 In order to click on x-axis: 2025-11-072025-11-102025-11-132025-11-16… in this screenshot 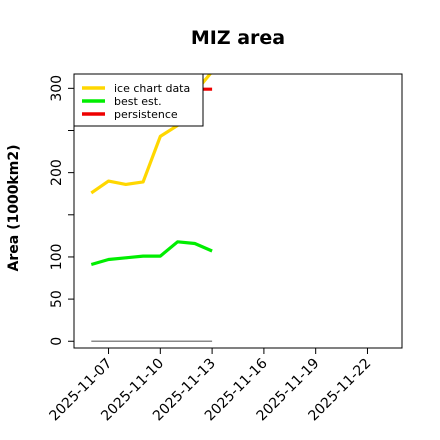, I will do `click(210, 386)`.